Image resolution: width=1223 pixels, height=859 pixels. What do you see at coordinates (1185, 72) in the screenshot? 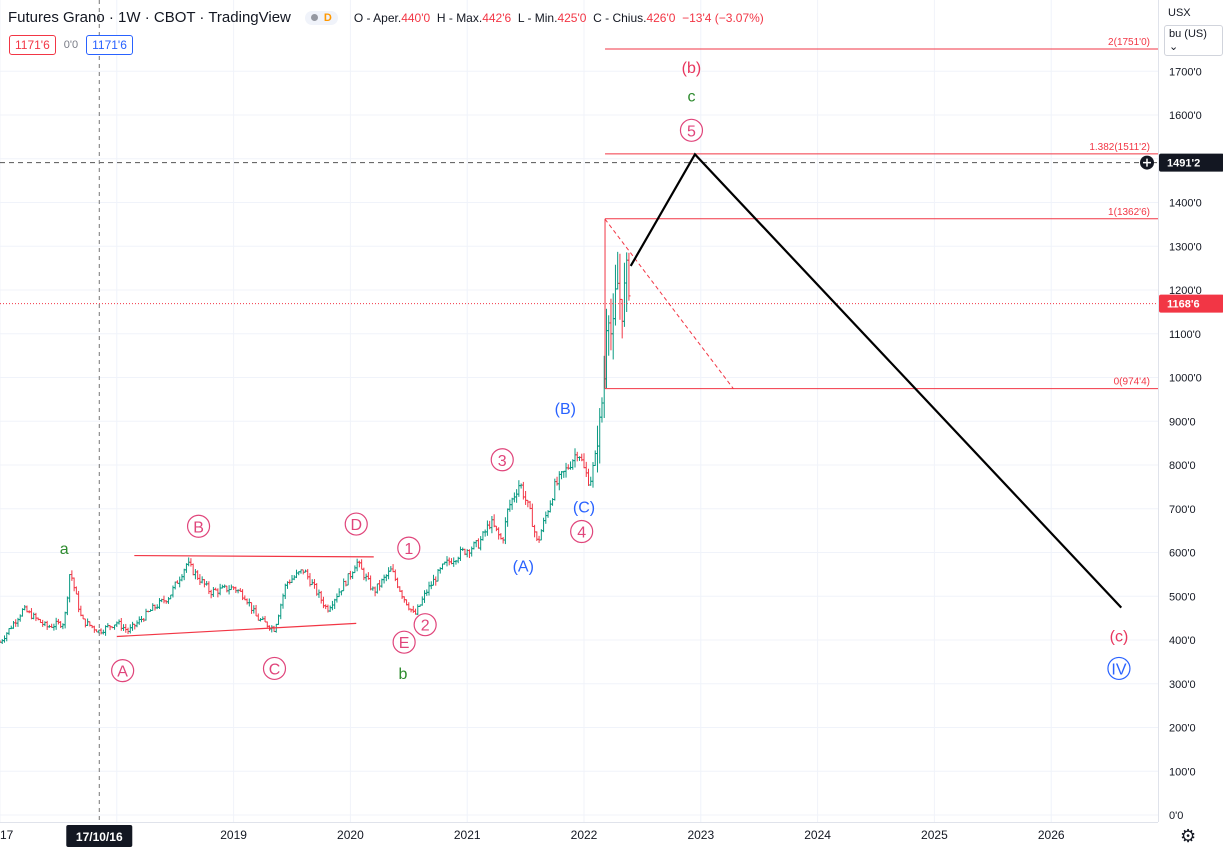
I see `price-tick-label: 1700'0` at bounding box center [1185, 72].